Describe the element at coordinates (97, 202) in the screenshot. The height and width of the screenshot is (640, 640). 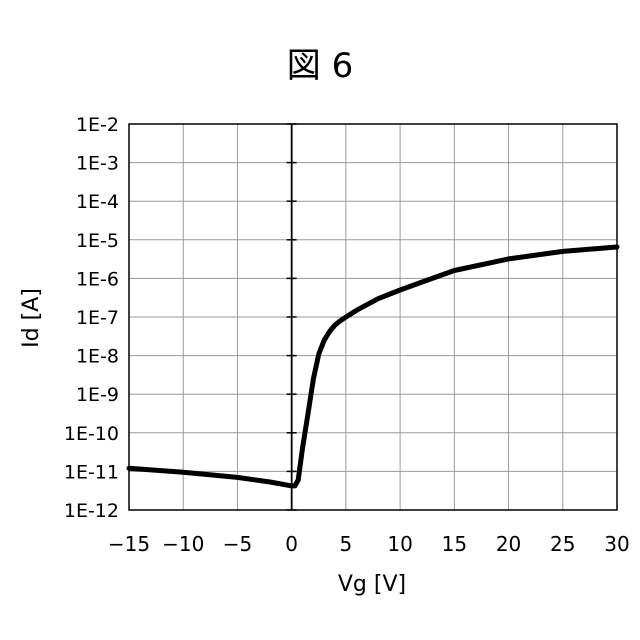
I see `y-tick-label: 1E-4` at that location.